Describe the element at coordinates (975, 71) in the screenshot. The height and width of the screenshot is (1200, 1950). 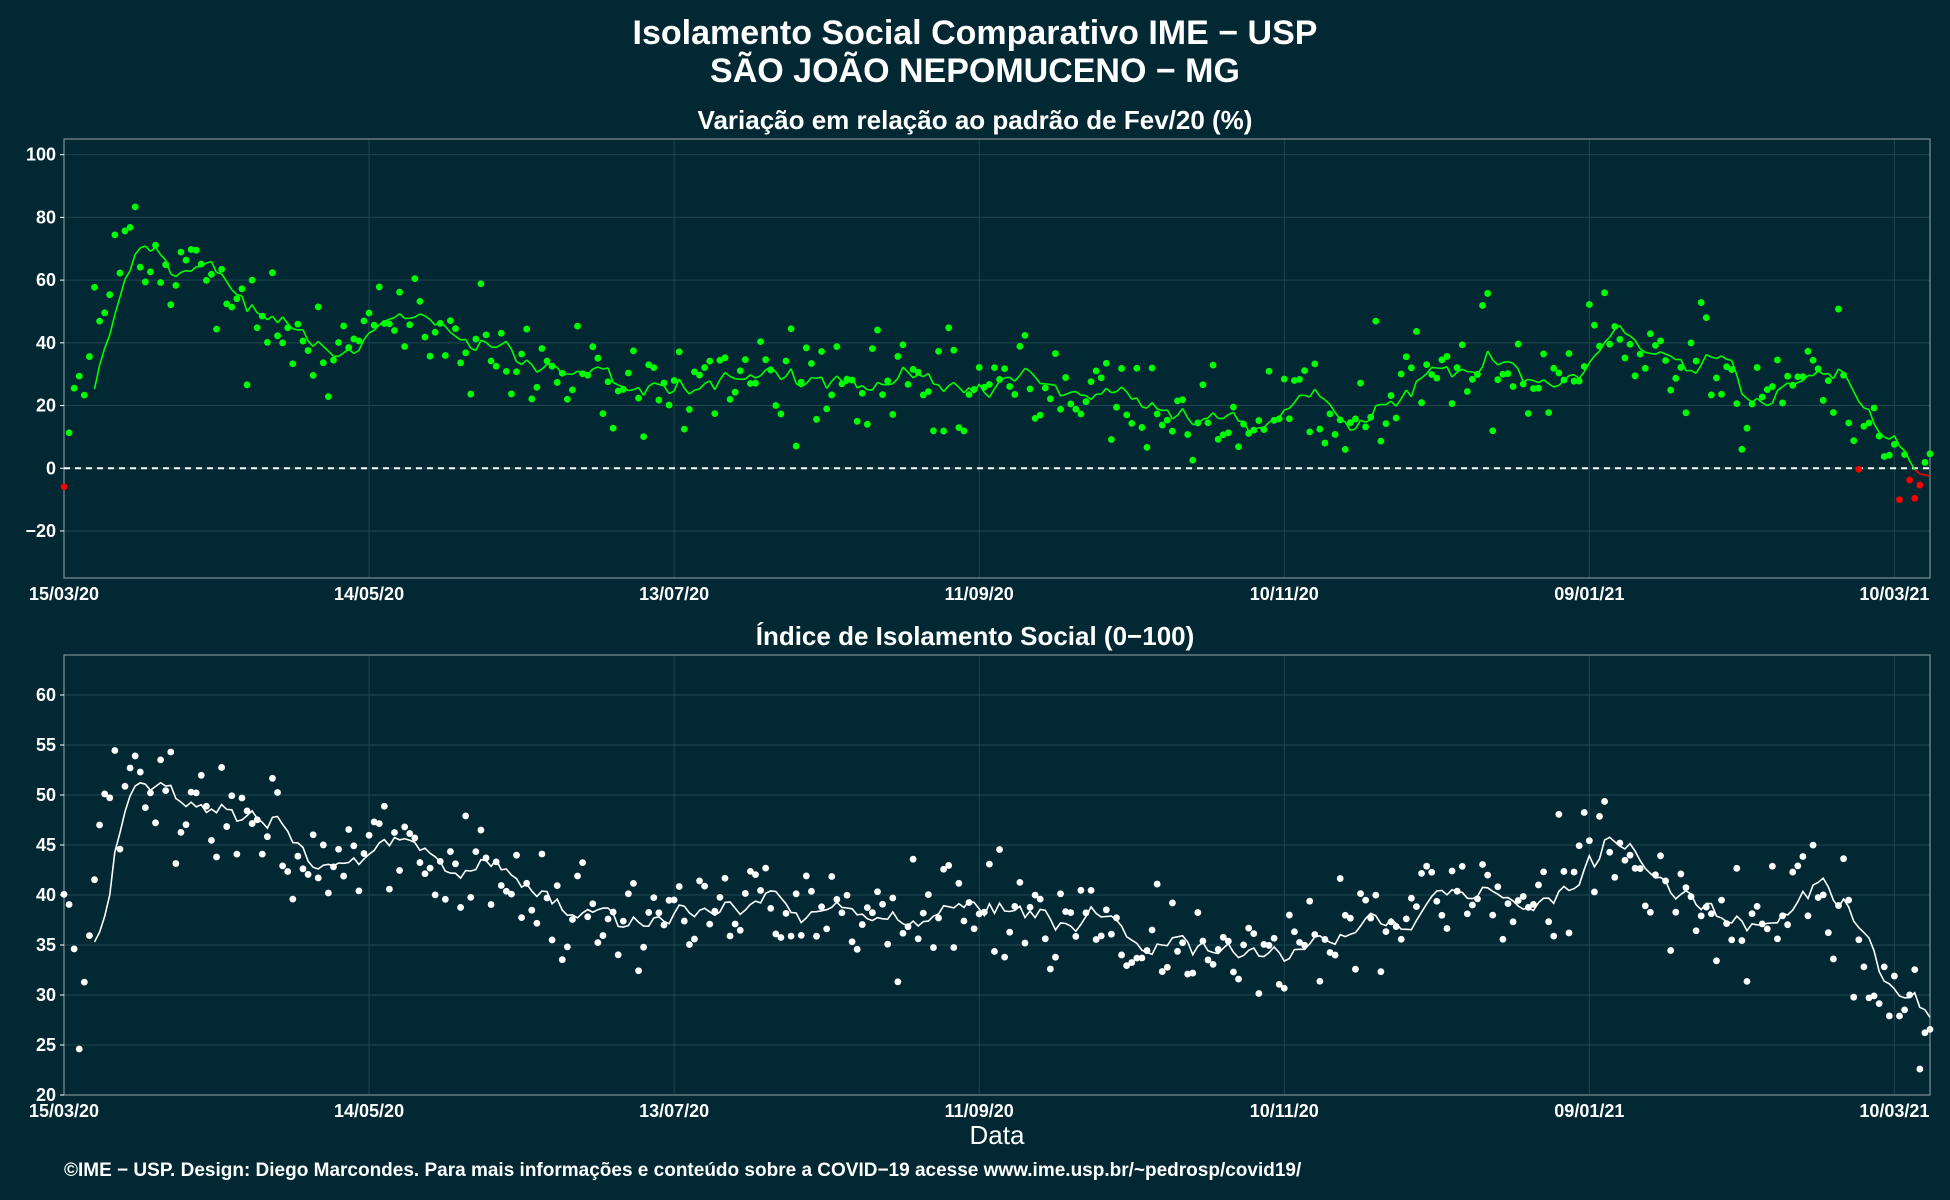
I see `figure-title-line2: SÃO JOÃO NEPOMUCENO − MG` at that location.